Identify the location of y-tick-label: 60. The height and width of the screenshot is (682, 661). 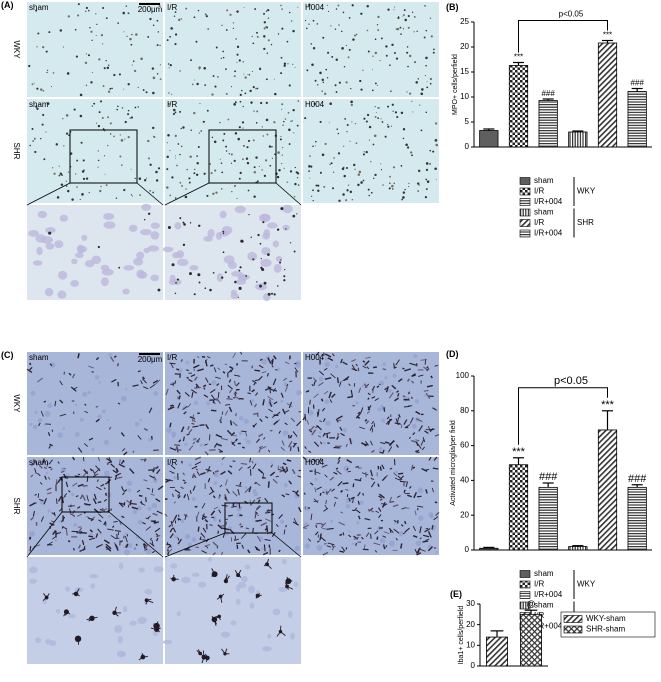
(464, 445).